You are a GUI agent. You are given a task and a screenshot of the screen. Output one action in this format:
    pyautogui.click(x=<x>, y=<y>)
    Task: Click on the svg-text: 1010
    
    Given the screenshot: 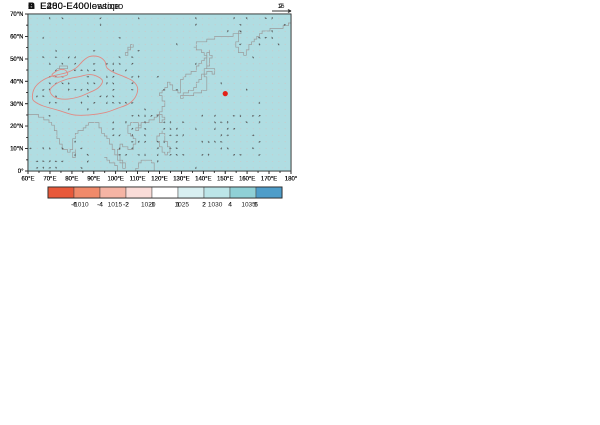 What is the action you would take?
    pyautogui.click(x=81, y=205)
    